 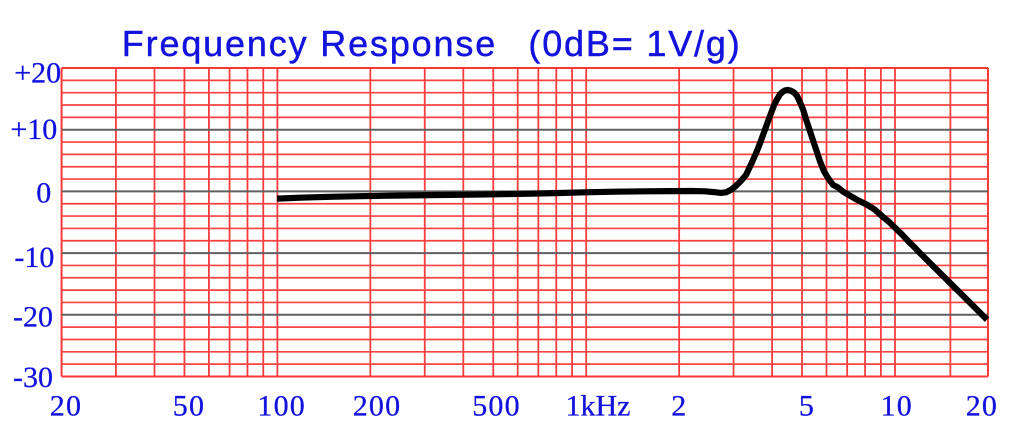 I want to click on svg-text: +20, so click(x=37, y=73).